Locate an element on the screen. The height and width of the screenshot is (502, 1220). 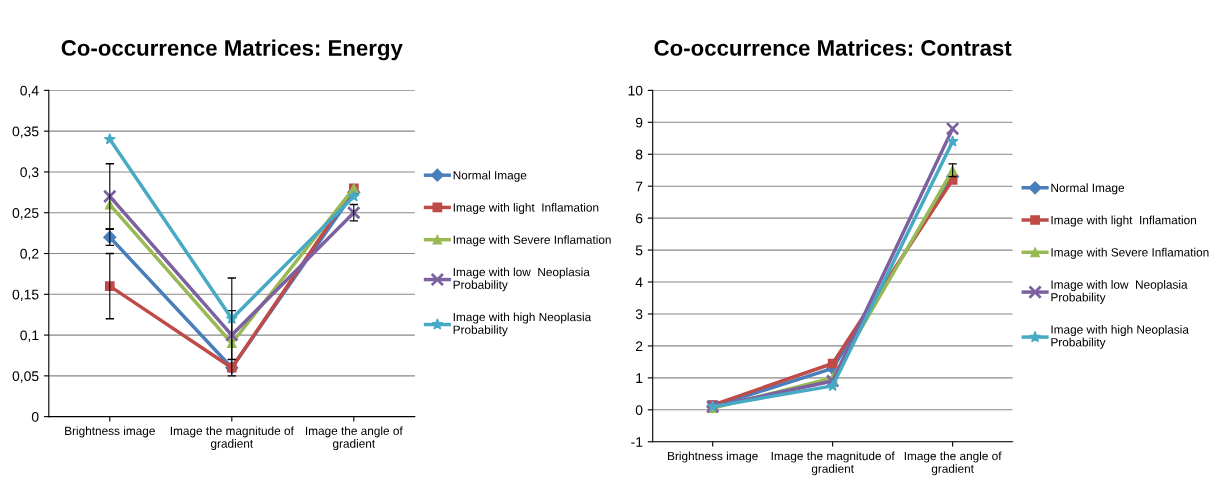
y-tick-label: 6 is located at coordinates (639, 218).